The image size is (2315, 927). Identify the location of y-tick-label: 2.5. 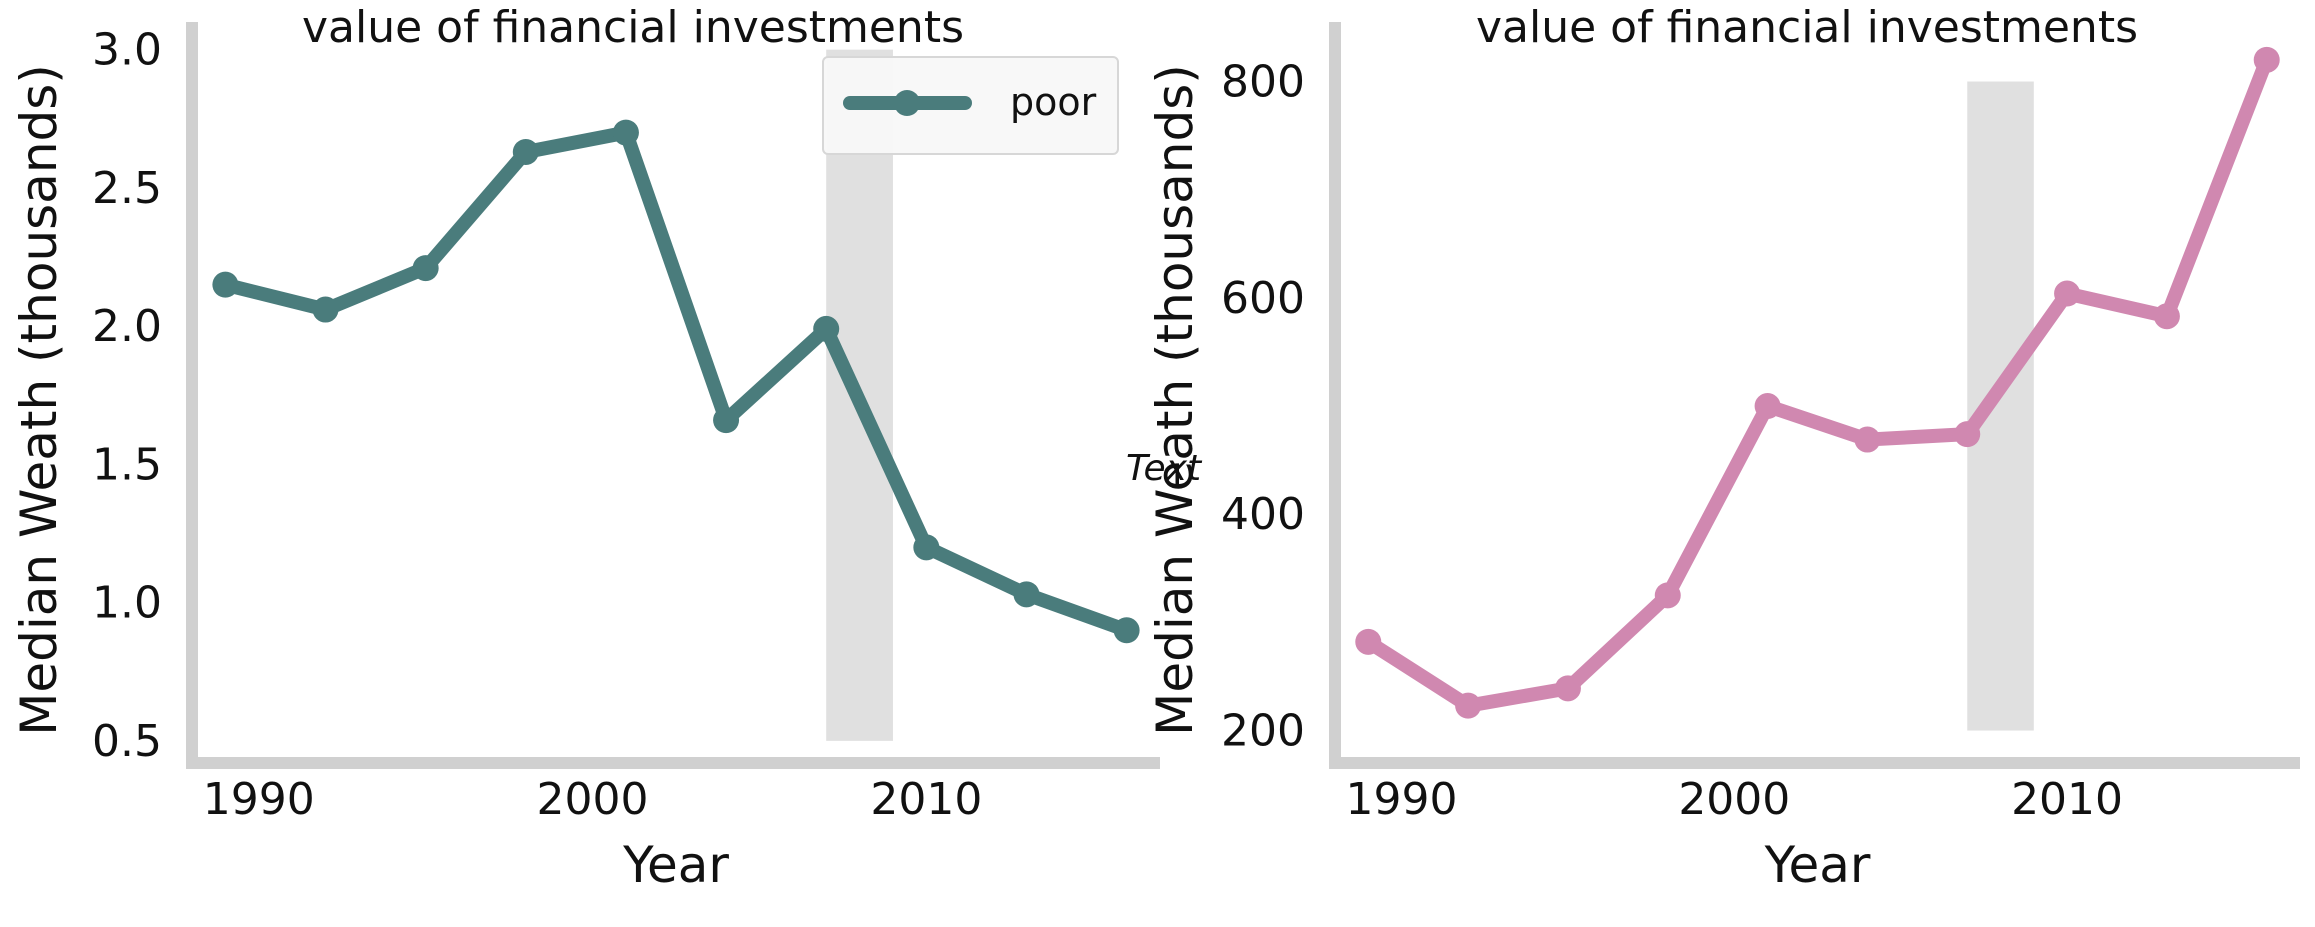
(127, 188).